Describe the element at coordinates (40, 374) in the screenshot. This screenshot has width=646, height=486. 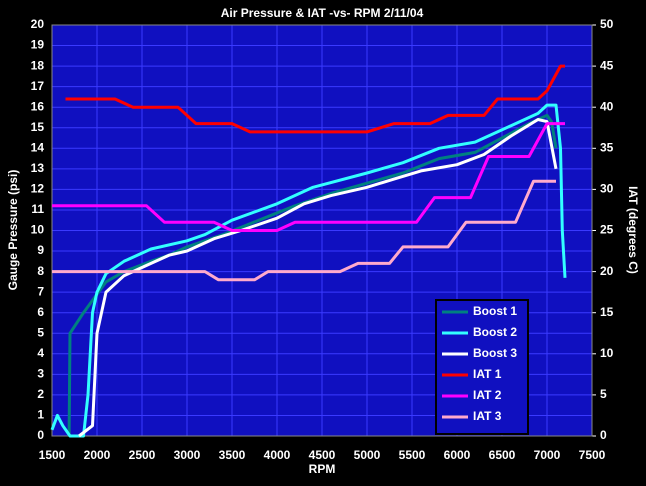
I see `y-tick-label: 3` at that location.